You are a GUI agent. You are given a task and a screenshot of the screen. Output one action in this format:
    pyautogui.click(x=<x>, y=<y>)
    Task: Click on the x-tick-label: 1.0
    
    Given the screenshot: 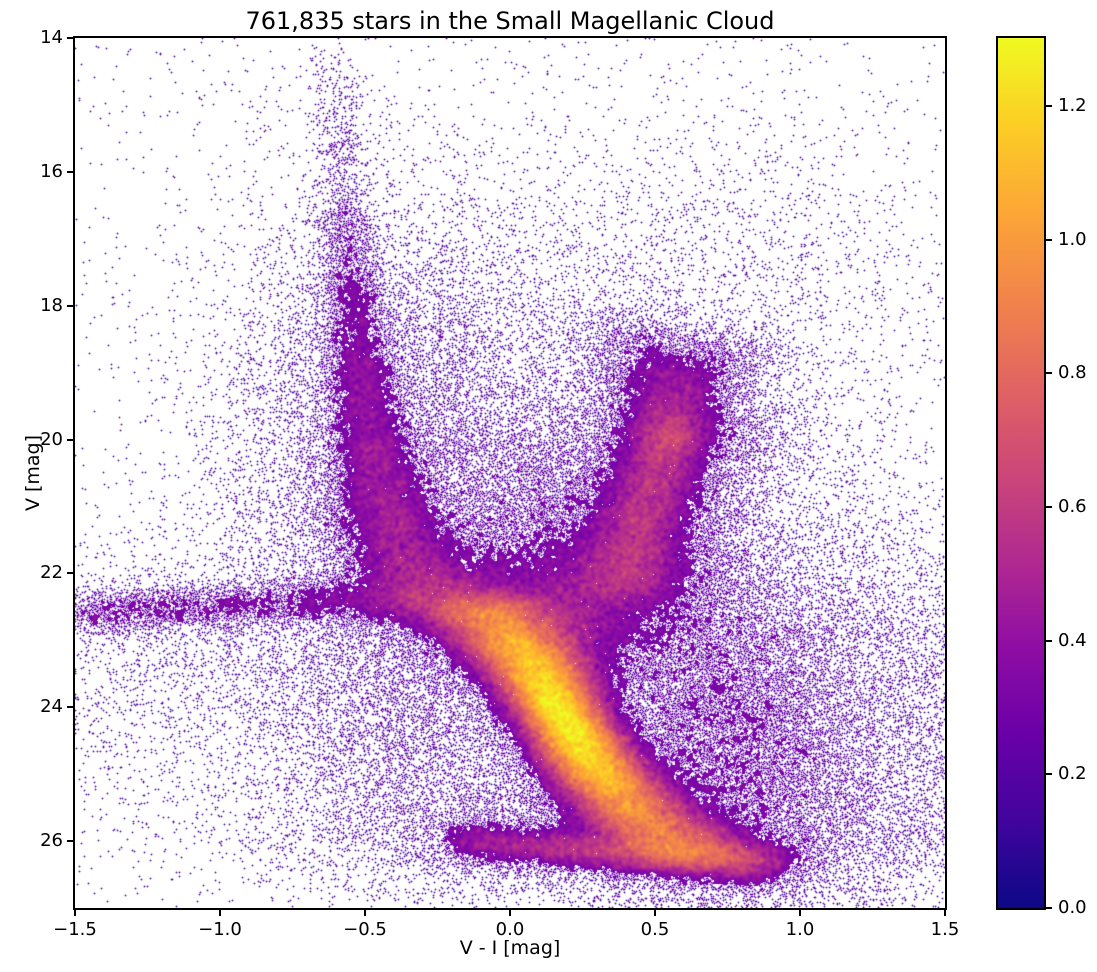 What is the action you would take?
    pyautogui.click(x=800, y=929)
    